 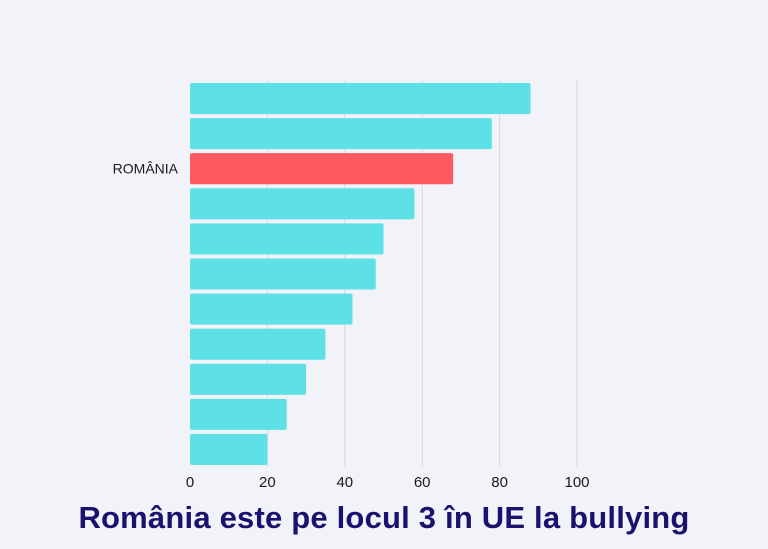 I want to click on x-tick-label: 60, so click(x=422, y=482).